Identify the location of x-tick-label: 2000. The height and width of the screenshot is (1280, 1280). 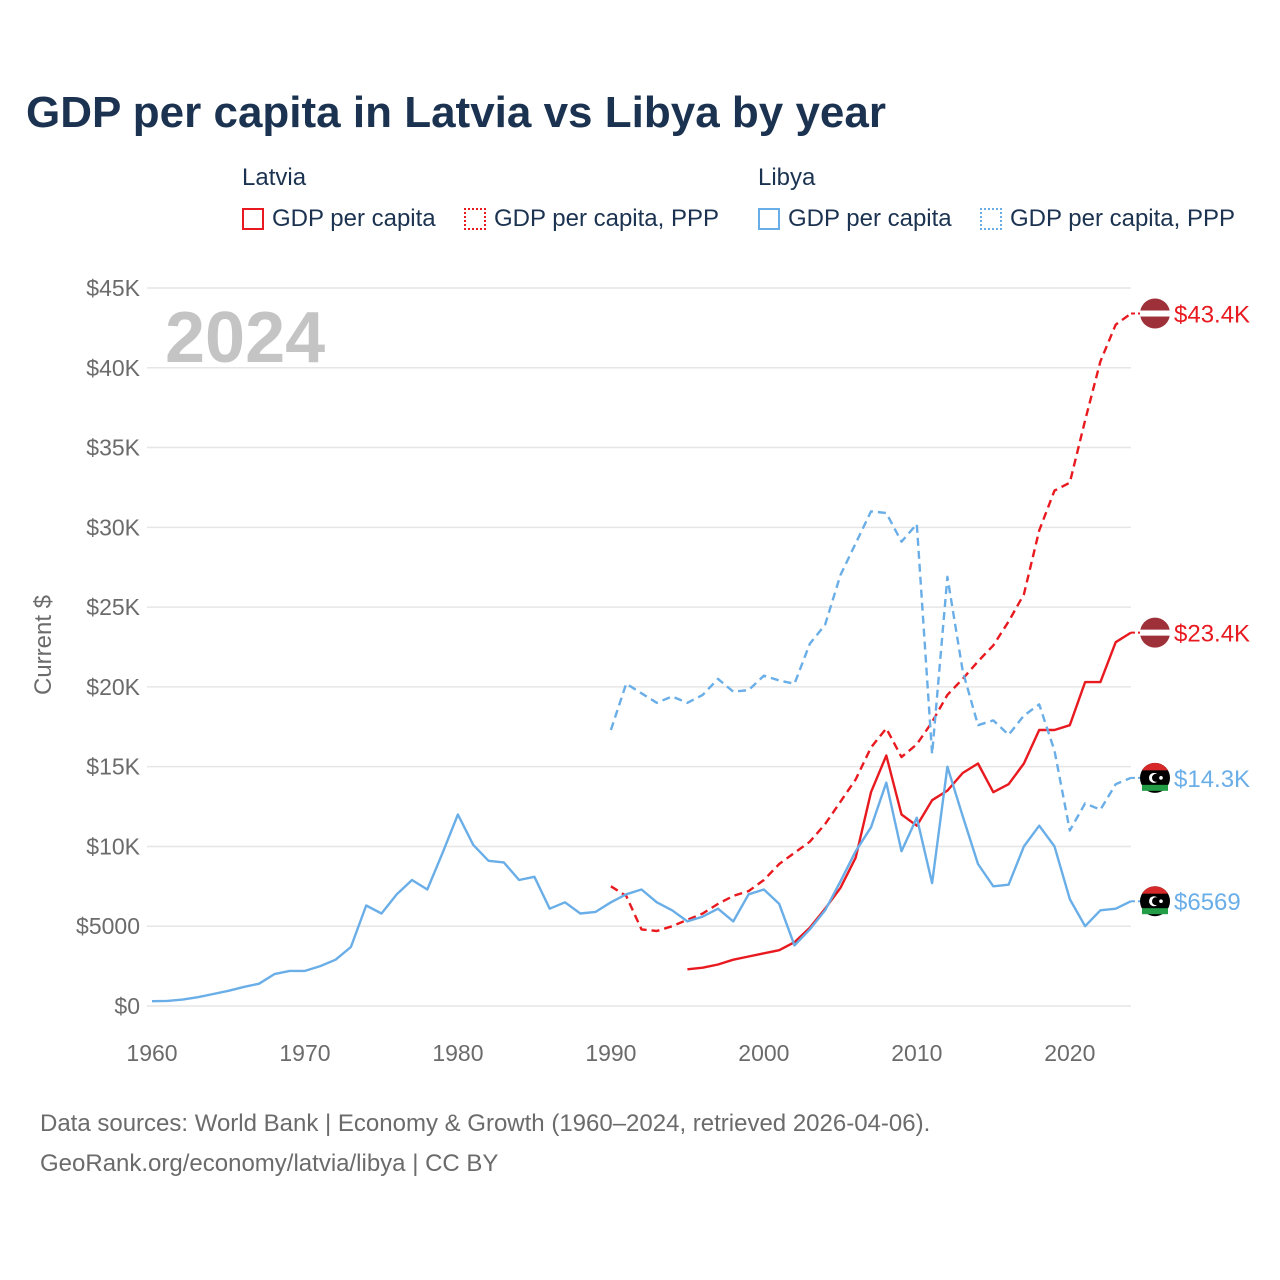
(763, 1053).